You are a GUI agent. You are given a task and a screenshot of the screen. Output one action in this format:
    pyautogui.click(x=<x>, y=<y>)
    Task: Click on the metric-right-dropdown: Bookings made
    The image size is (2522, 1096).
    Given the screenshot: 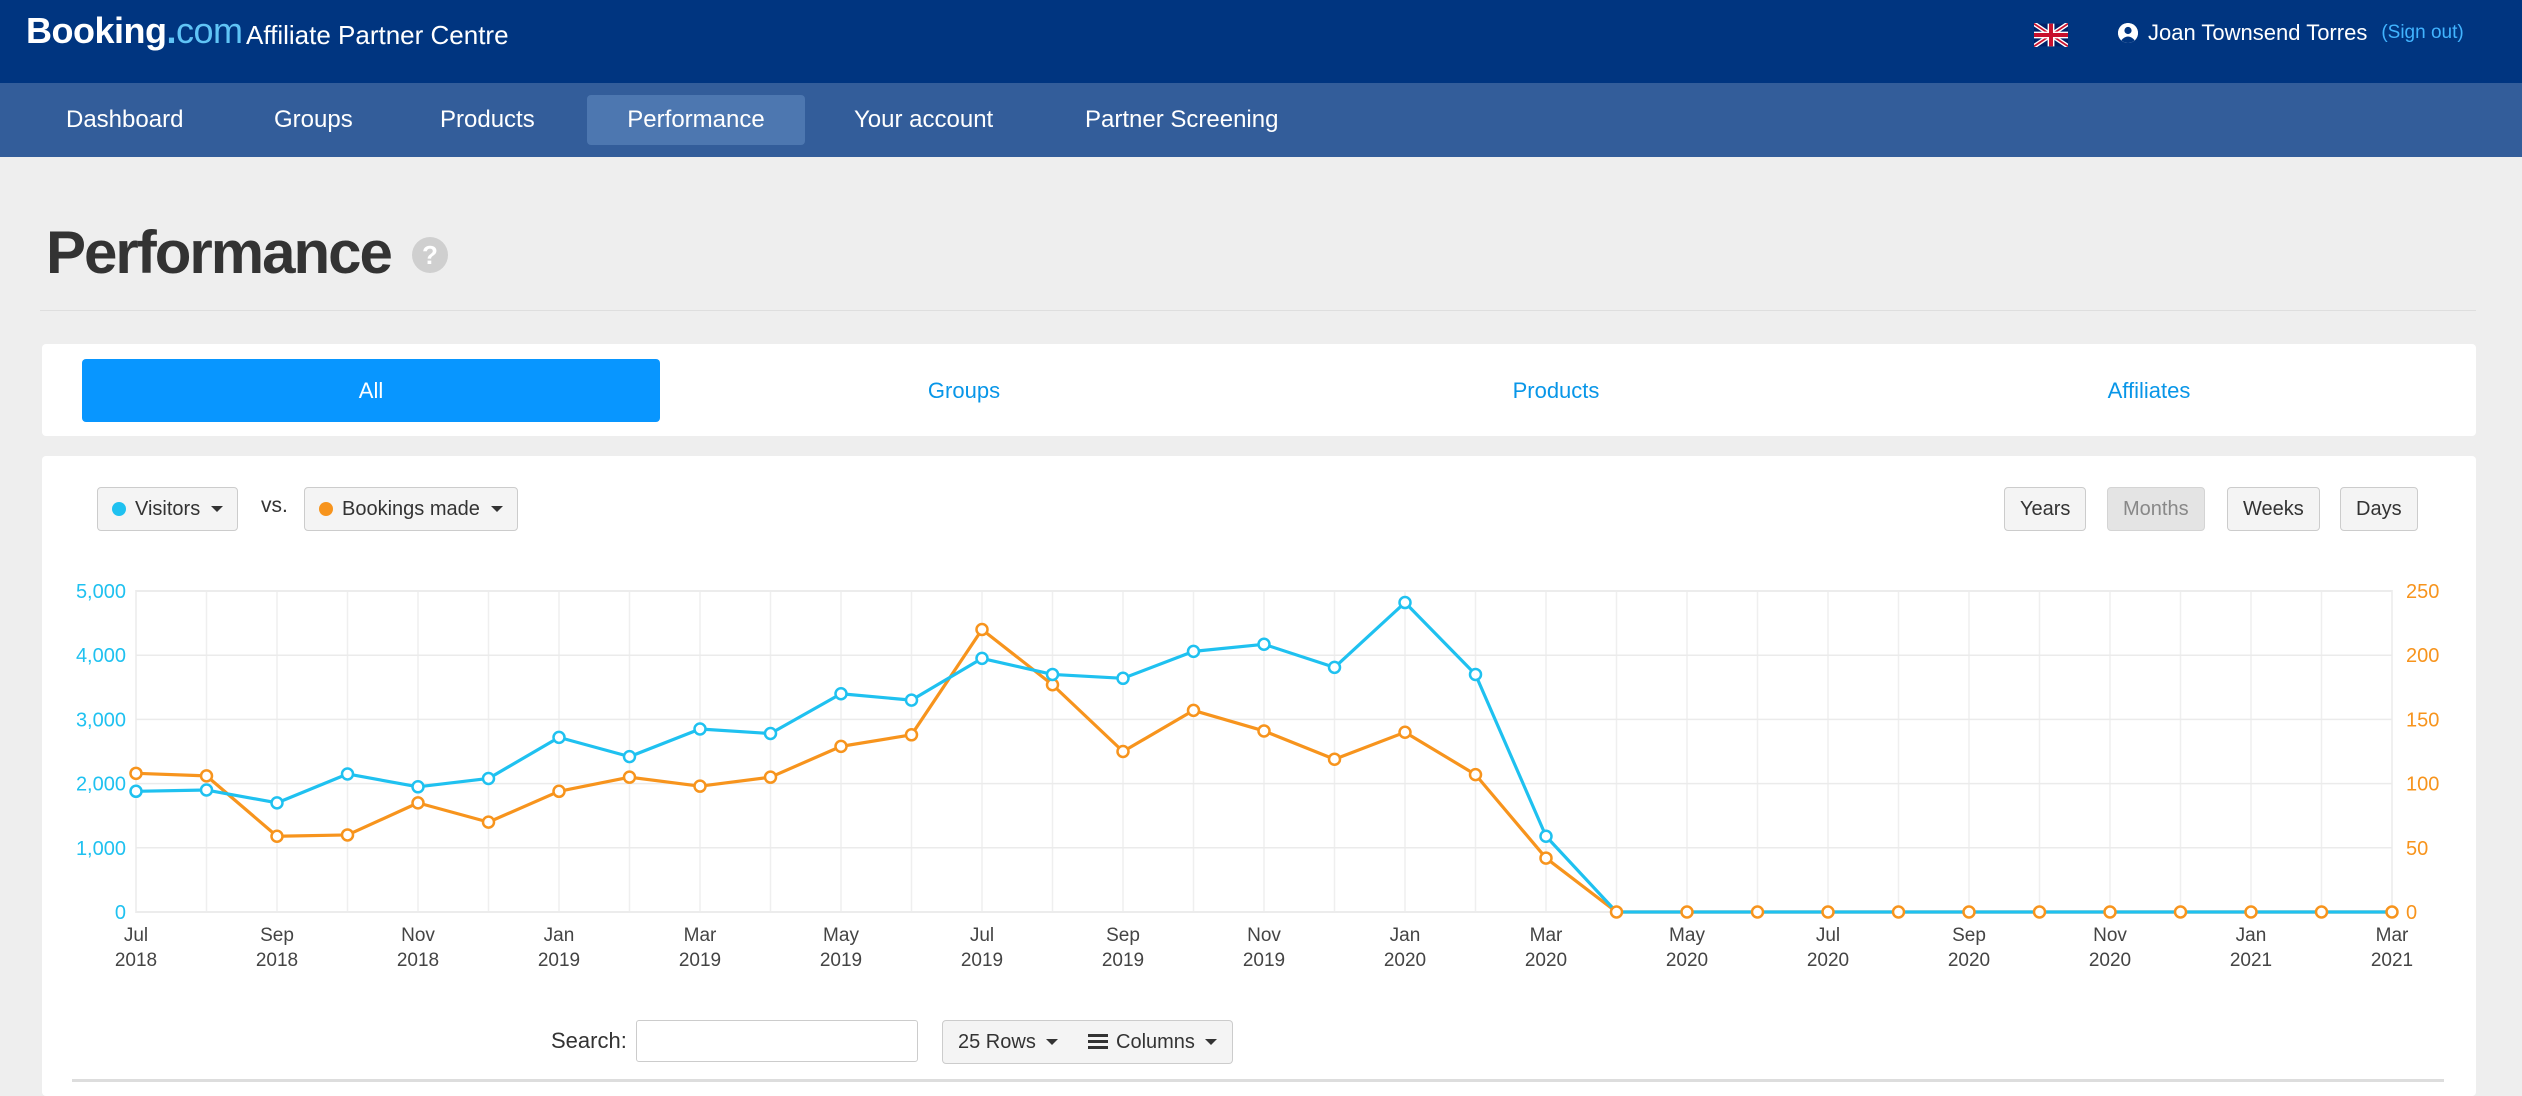 What is the action you would take?
    pyautogui.click(x=411, y=509)
    